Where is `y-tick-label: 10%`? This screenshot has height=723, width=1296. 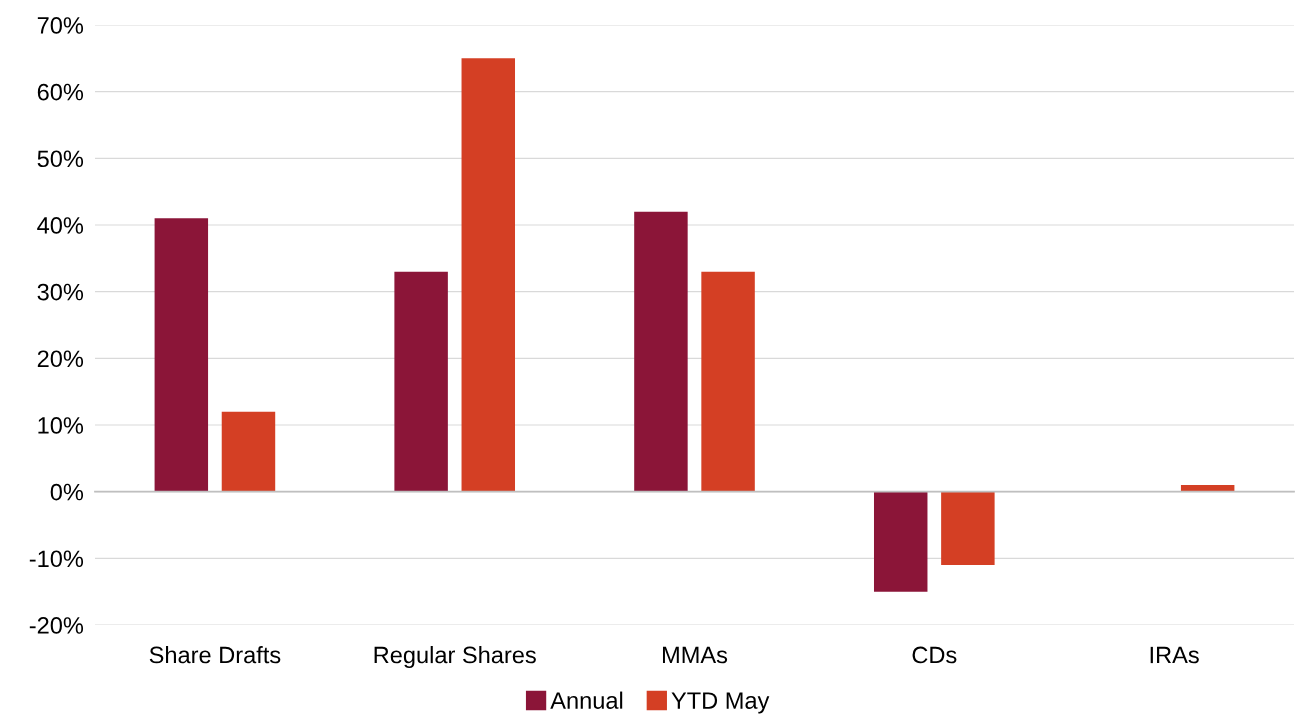
y-tick-label: 10% is located at coordinates (61, 425).